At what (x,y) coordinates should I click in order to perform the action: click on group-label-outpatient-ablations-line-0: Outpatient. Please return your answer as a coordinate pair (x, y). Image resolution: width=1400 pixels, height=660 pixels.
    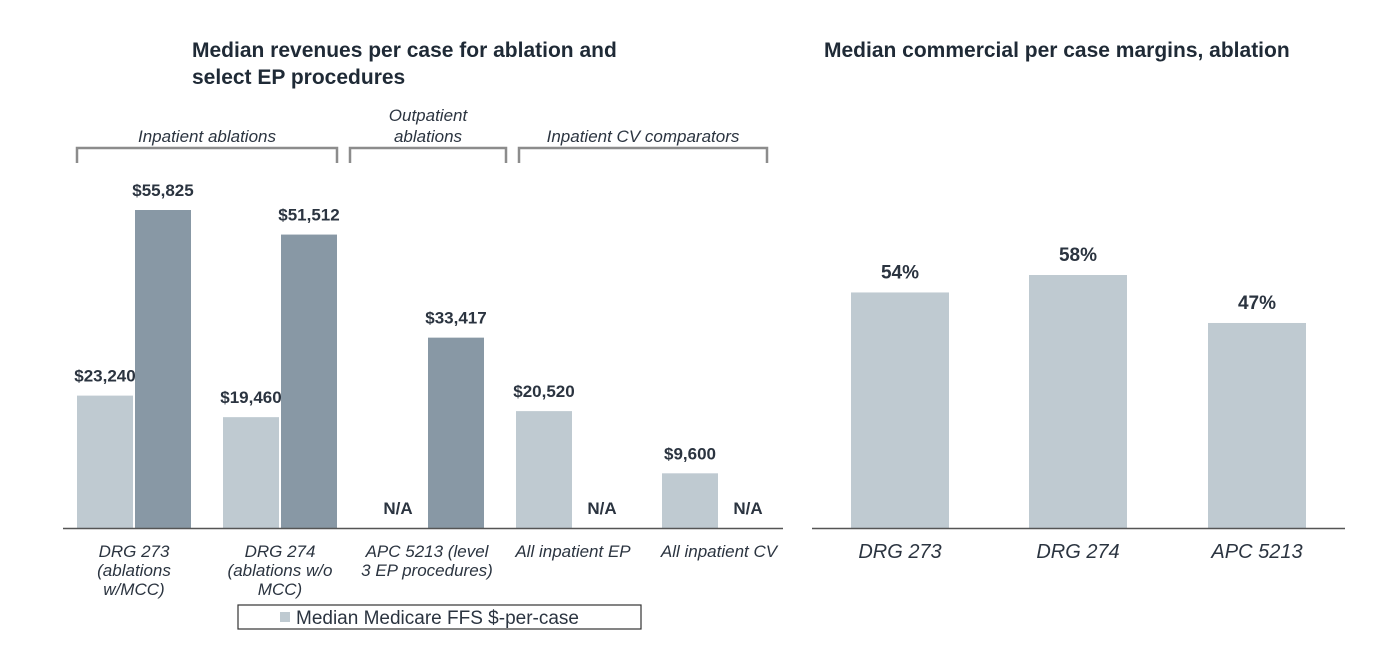
    Looking at the image, I should click on (429, 115).